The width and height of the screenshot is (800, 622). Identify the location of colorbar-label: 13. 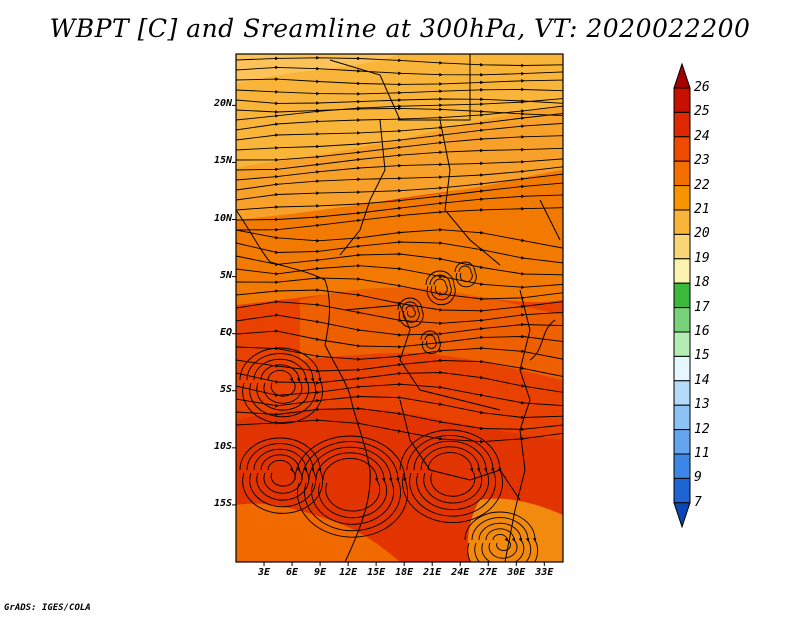
(702, 405).